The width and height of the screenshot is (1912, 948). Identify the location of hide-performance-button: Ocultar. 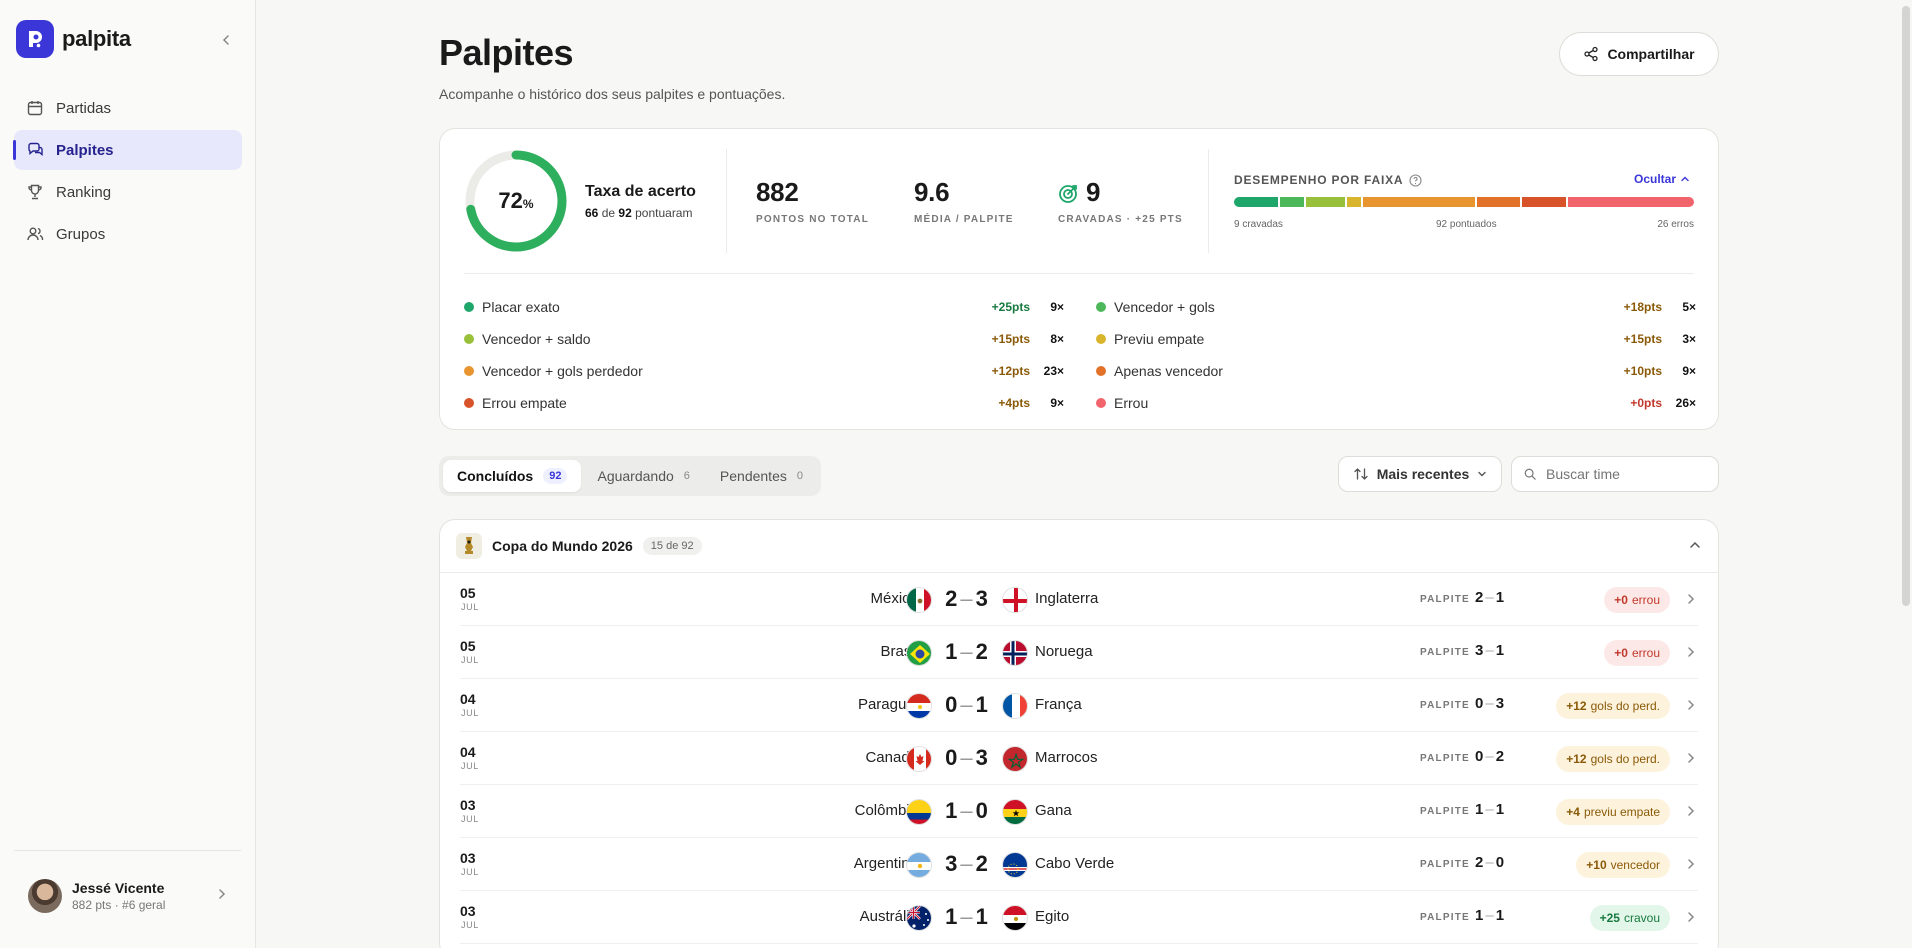
(1662, 179).